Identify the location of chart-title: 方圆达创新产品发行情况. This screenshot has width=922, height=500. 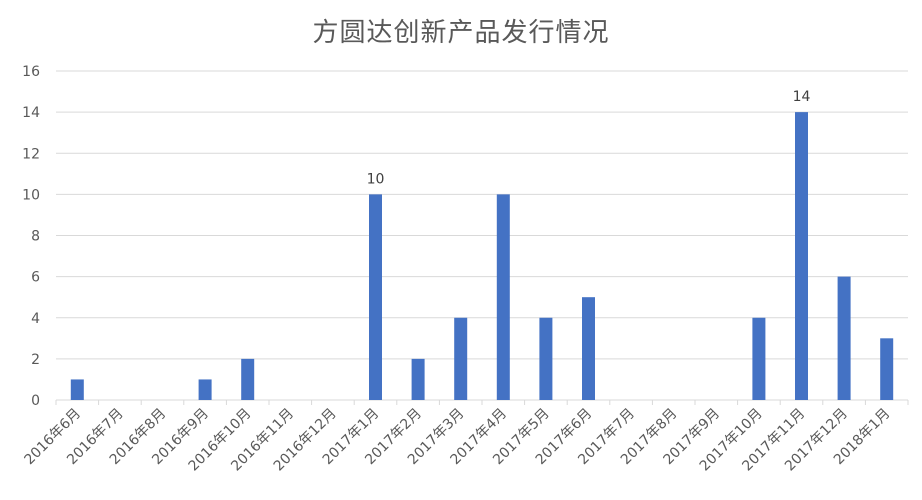
(461, 33).